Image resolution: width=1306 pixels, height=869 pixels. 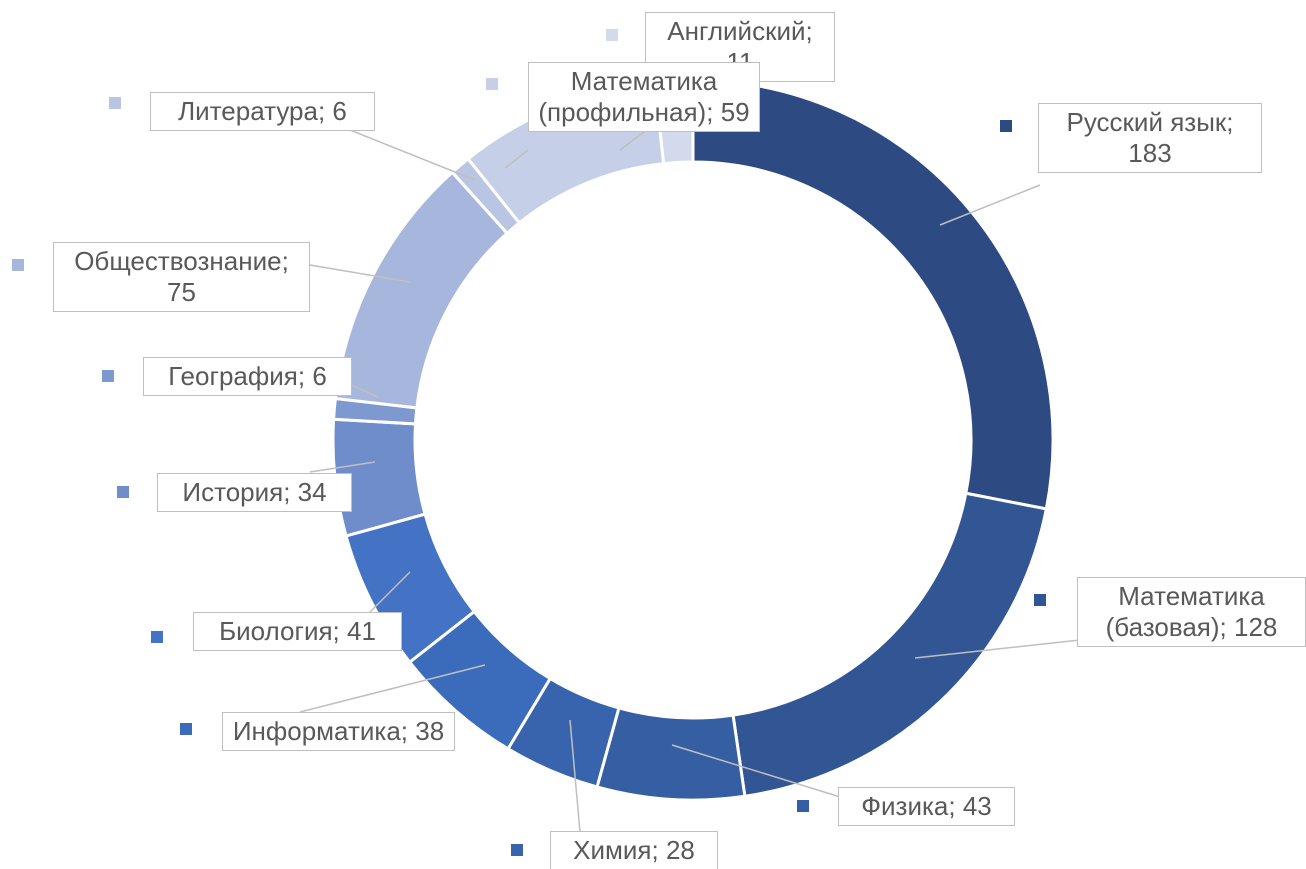 What do you see at coordinates (1256, 627) in the screenshot?
I see `label-value: 128` at bounding box center [1256, 627].